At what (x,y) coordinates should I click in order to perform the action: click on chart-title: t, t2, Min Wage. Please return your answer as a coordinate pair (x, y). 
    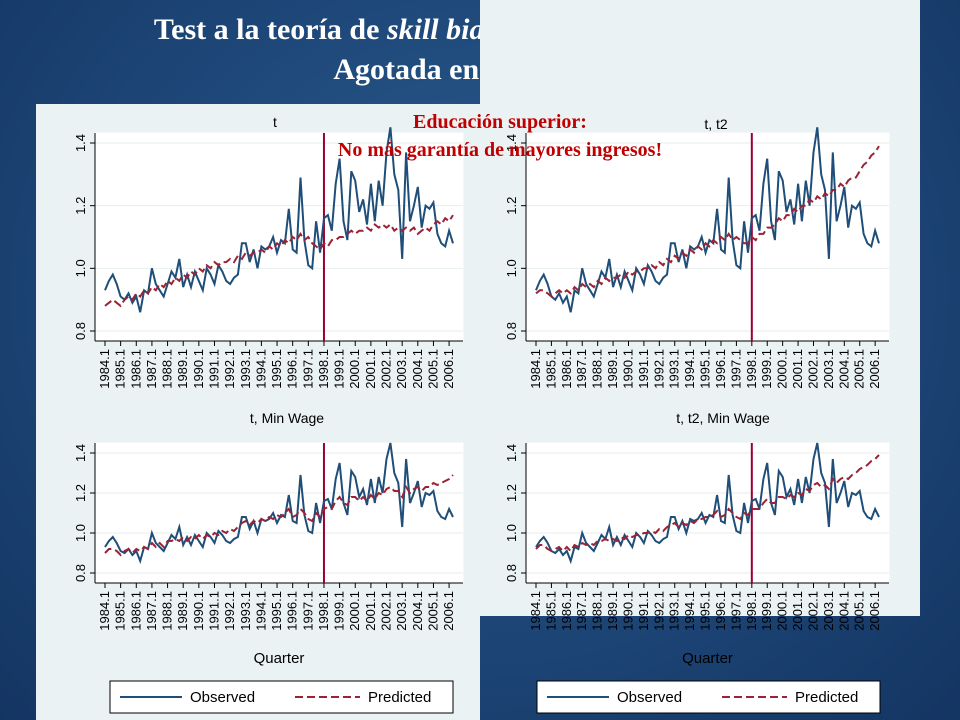
    Looking at the image, I should click on (723, 418).